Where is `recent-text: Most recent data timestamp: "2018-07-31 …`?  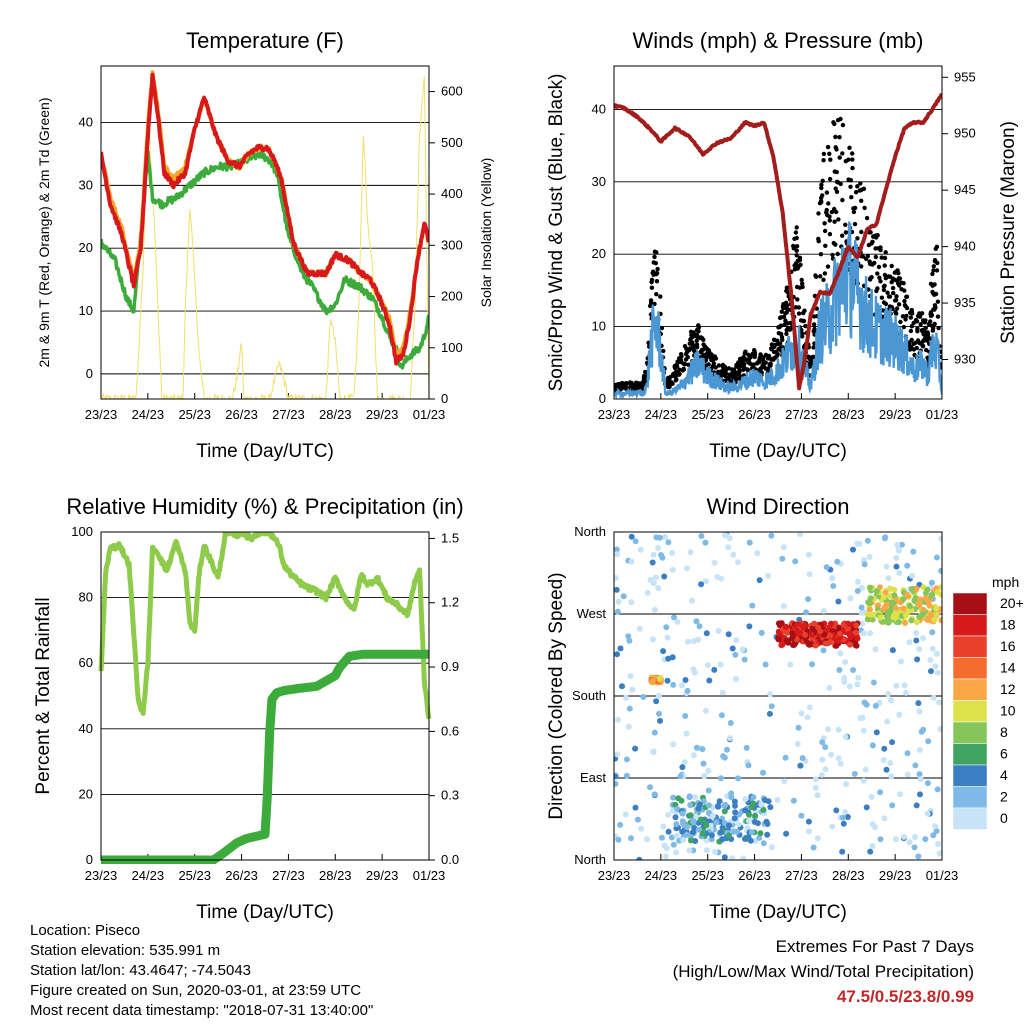
recent-text: Most recent data timestamp: "2018-07-31 … is located at coordinates (202, 1010).